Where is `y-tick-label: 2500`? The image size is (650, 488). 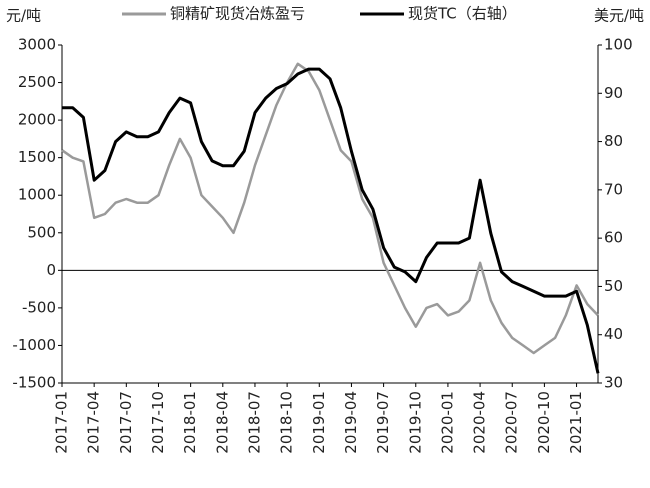 y-tick-label: 2500 is located at coordinates (37, 82).